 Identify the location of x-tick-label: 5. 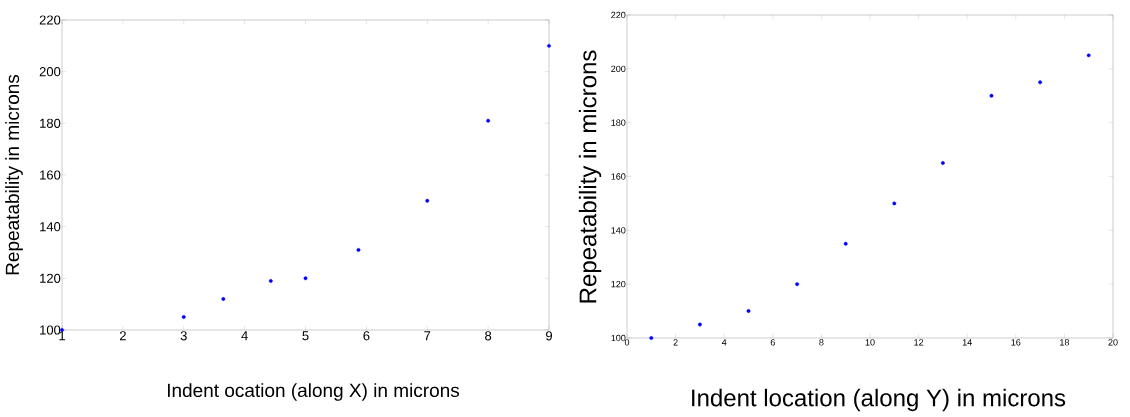
(305, 336).